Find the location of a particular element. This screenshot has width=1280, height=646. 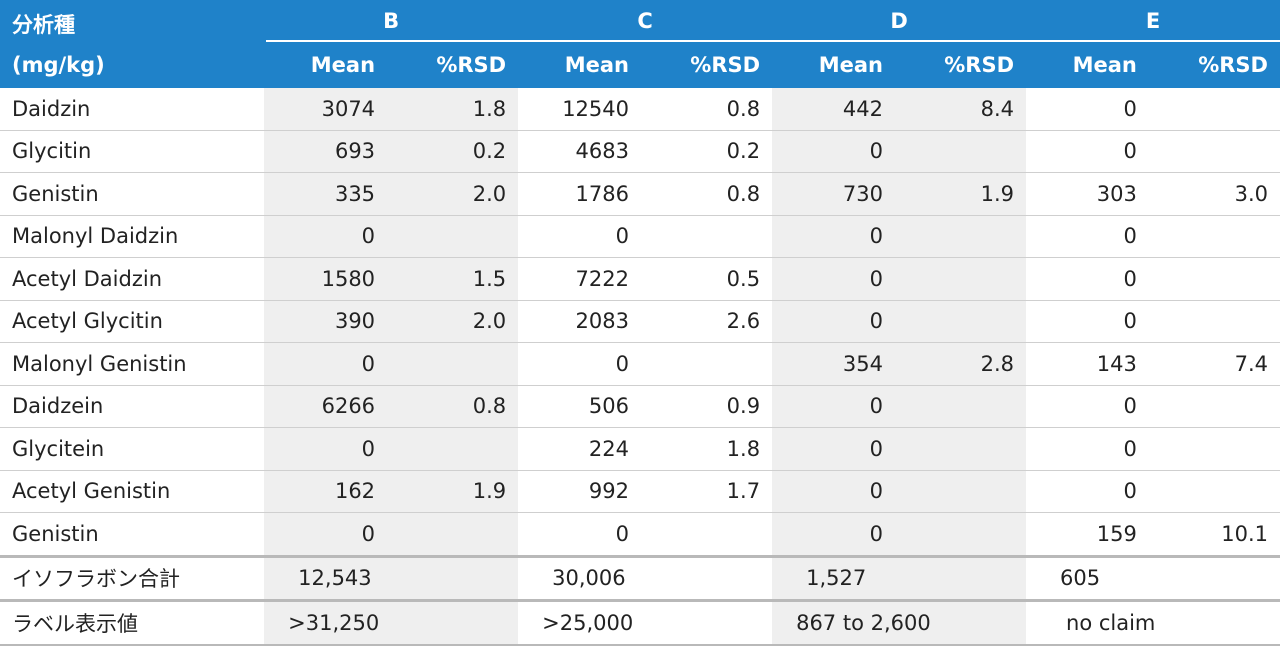

e-rsd-cell: 3.0 is located at coordinates (1214, 194).